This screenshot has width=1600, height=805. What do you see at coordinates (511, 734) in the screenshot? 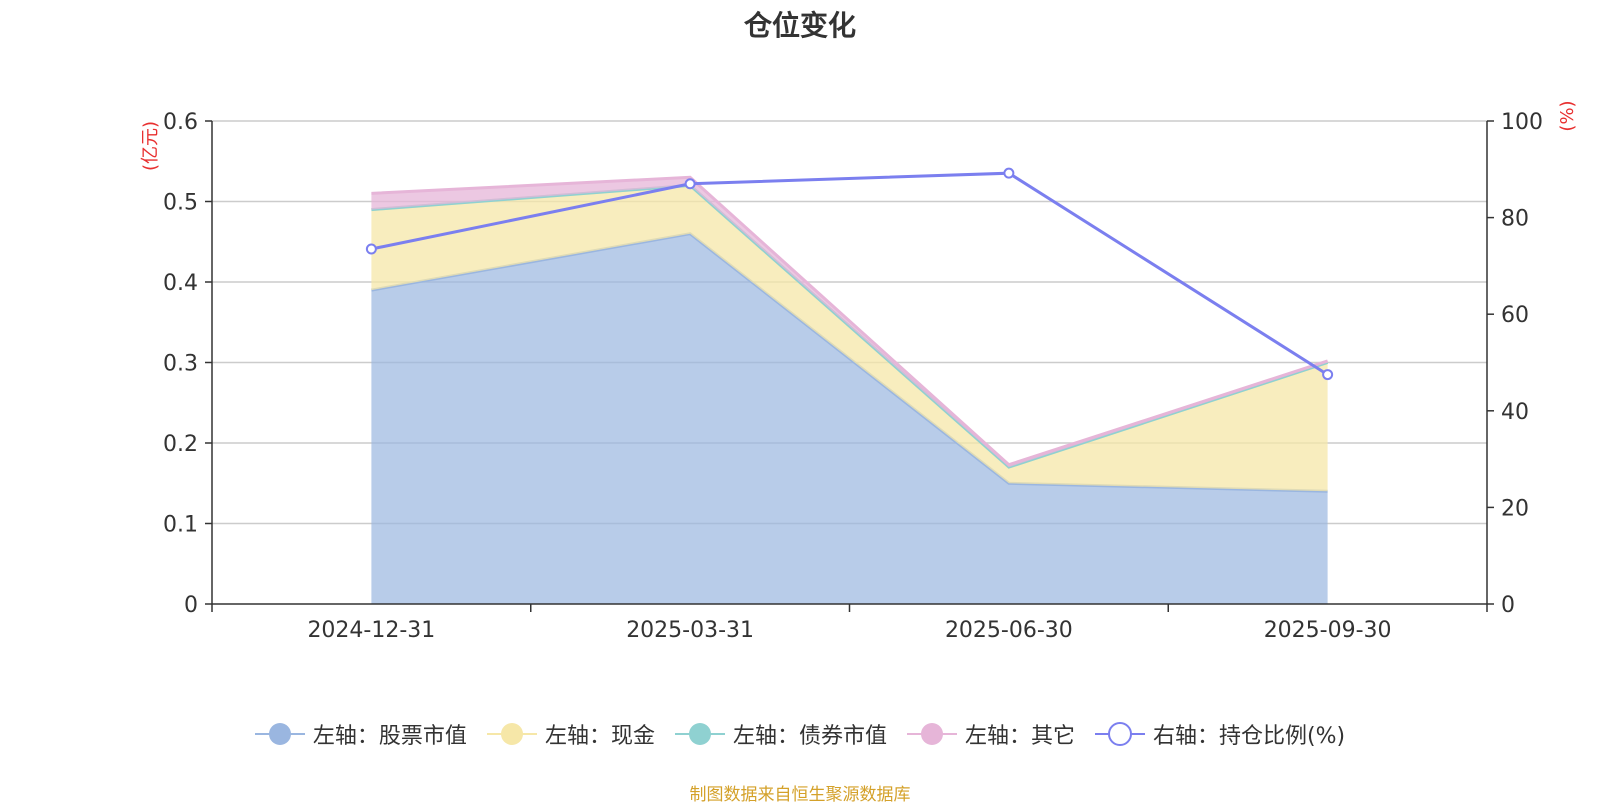
I see `legend-cash-icon` at bounding box center [511, 734].